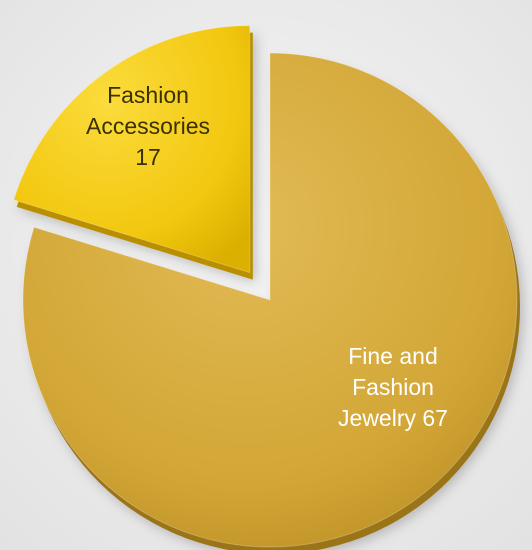  I want to click on pie-slice-label: Fashion Accessories 17, so click(148, 126).